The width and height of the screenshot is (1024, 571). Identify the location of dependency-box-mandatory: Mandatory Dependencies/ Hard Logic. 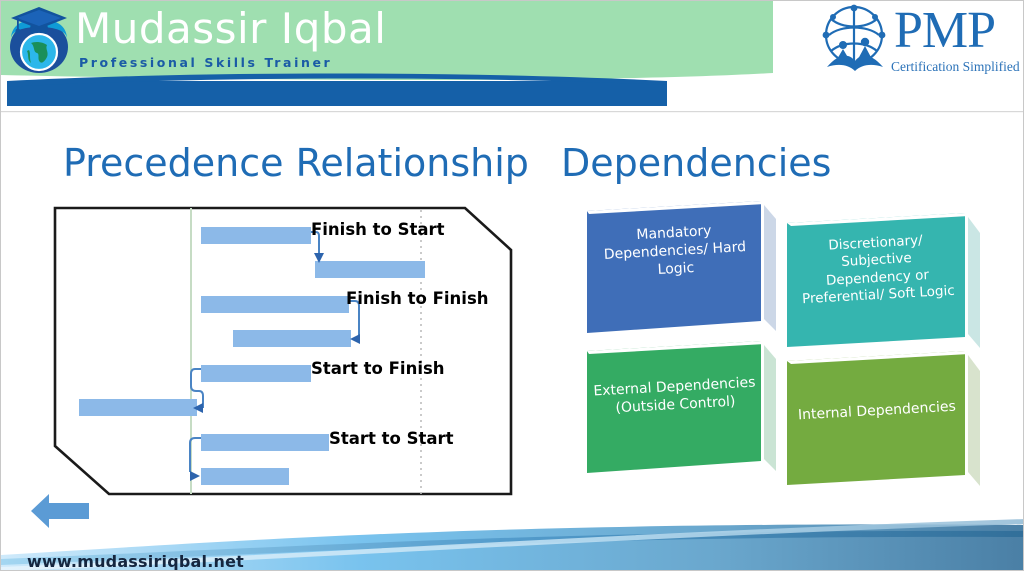
(684, 277).